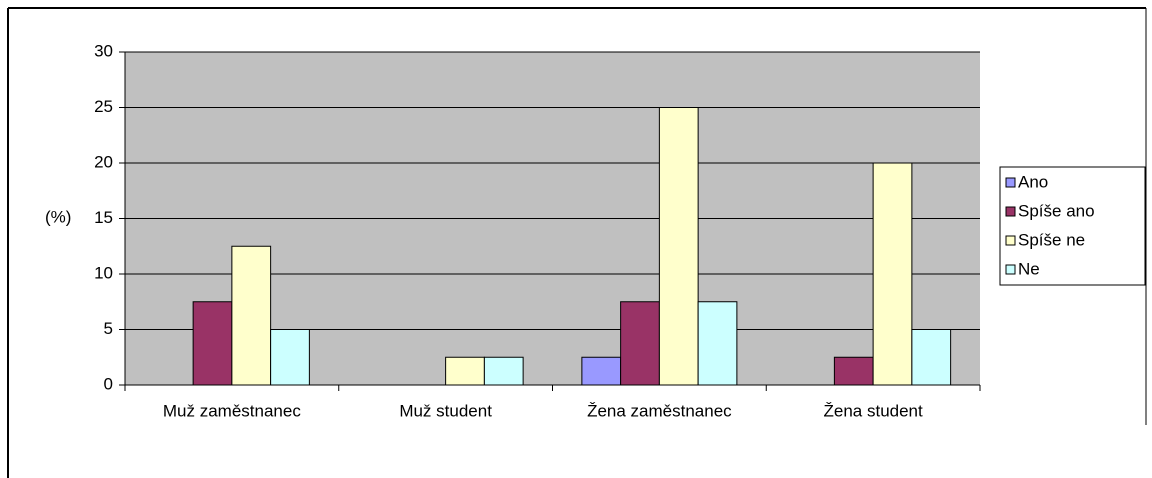  What do you see at coordinates (103, 272) in the screenshot?
I see `y-tick-label: 10` at bounding box center [103, 272].